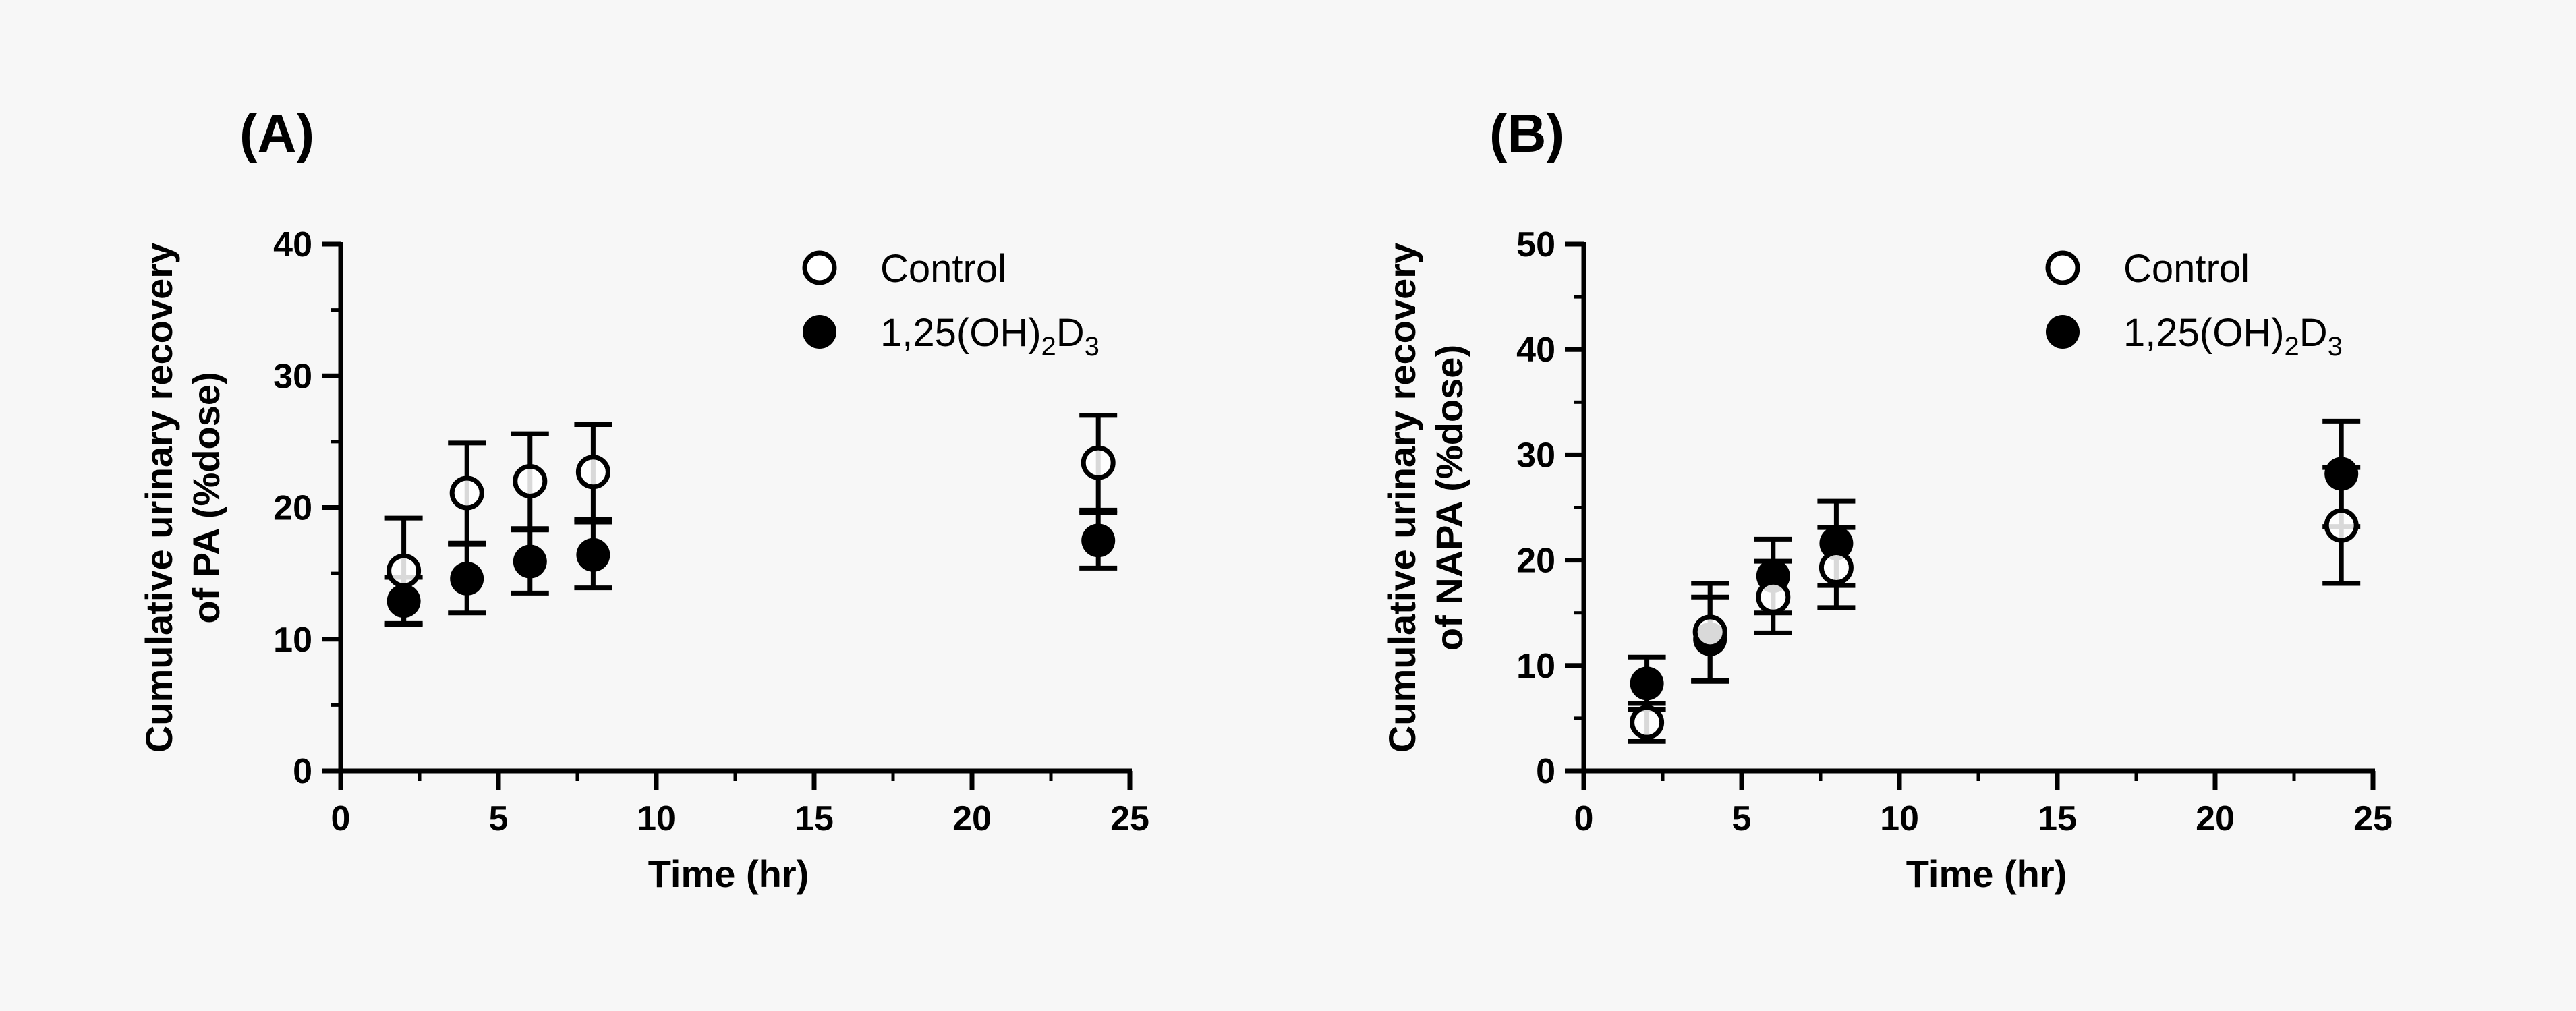  What do you see at coordinates (292, 376) in the screenshot?
I see `panel-a-y-tick-label: 30` at bounding box center [292, 376].